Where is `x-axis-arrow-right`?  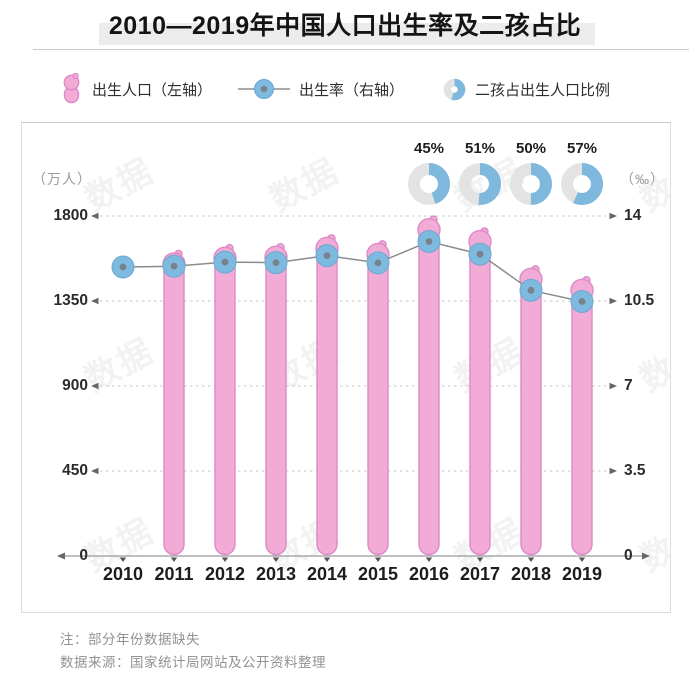
x-axis-arrow-right is located at coordinates (646, 556).